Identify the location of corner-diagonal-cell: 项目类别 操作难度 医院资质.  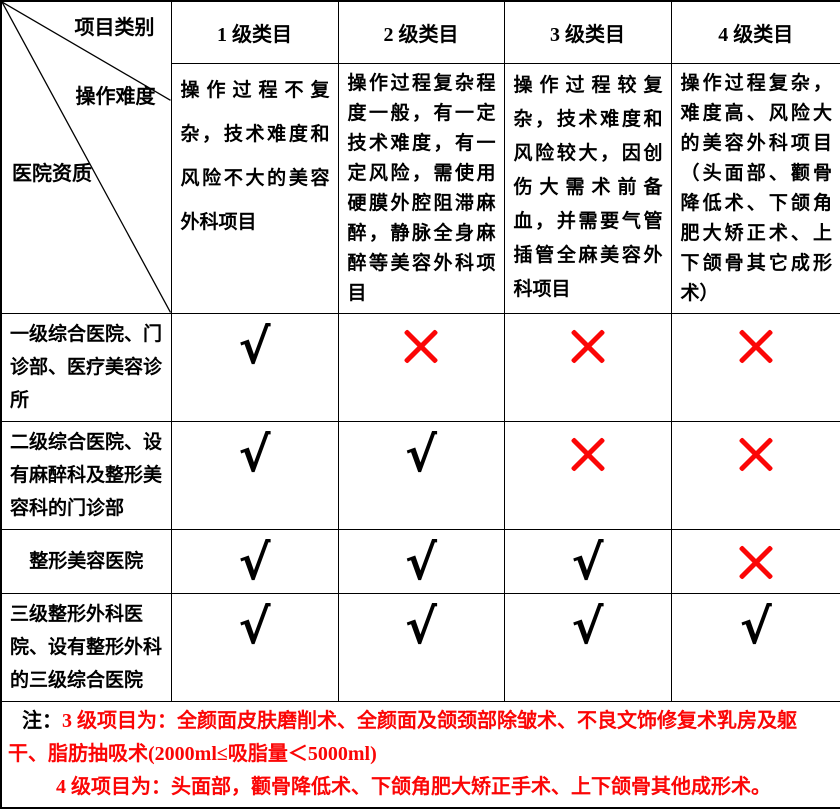
(86, 157).